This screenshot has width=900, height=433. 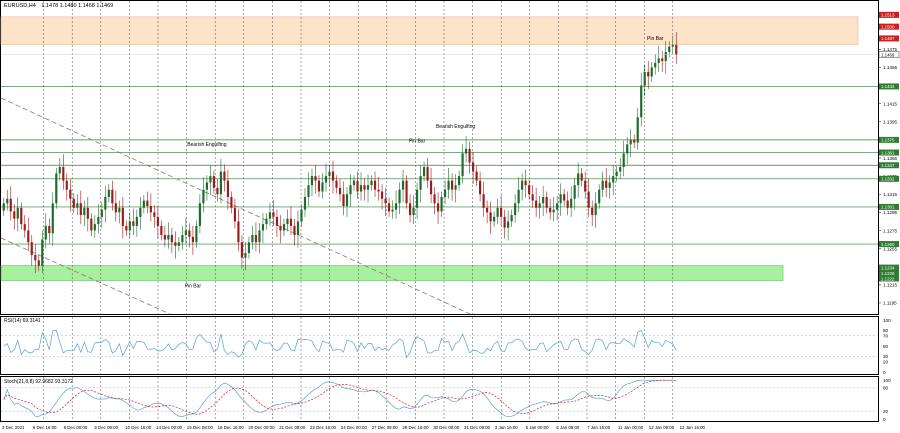 What do you see at coordinates (439, 399) in the screenshot?
I see `stoch-panel` at bounding box center [439, 399].